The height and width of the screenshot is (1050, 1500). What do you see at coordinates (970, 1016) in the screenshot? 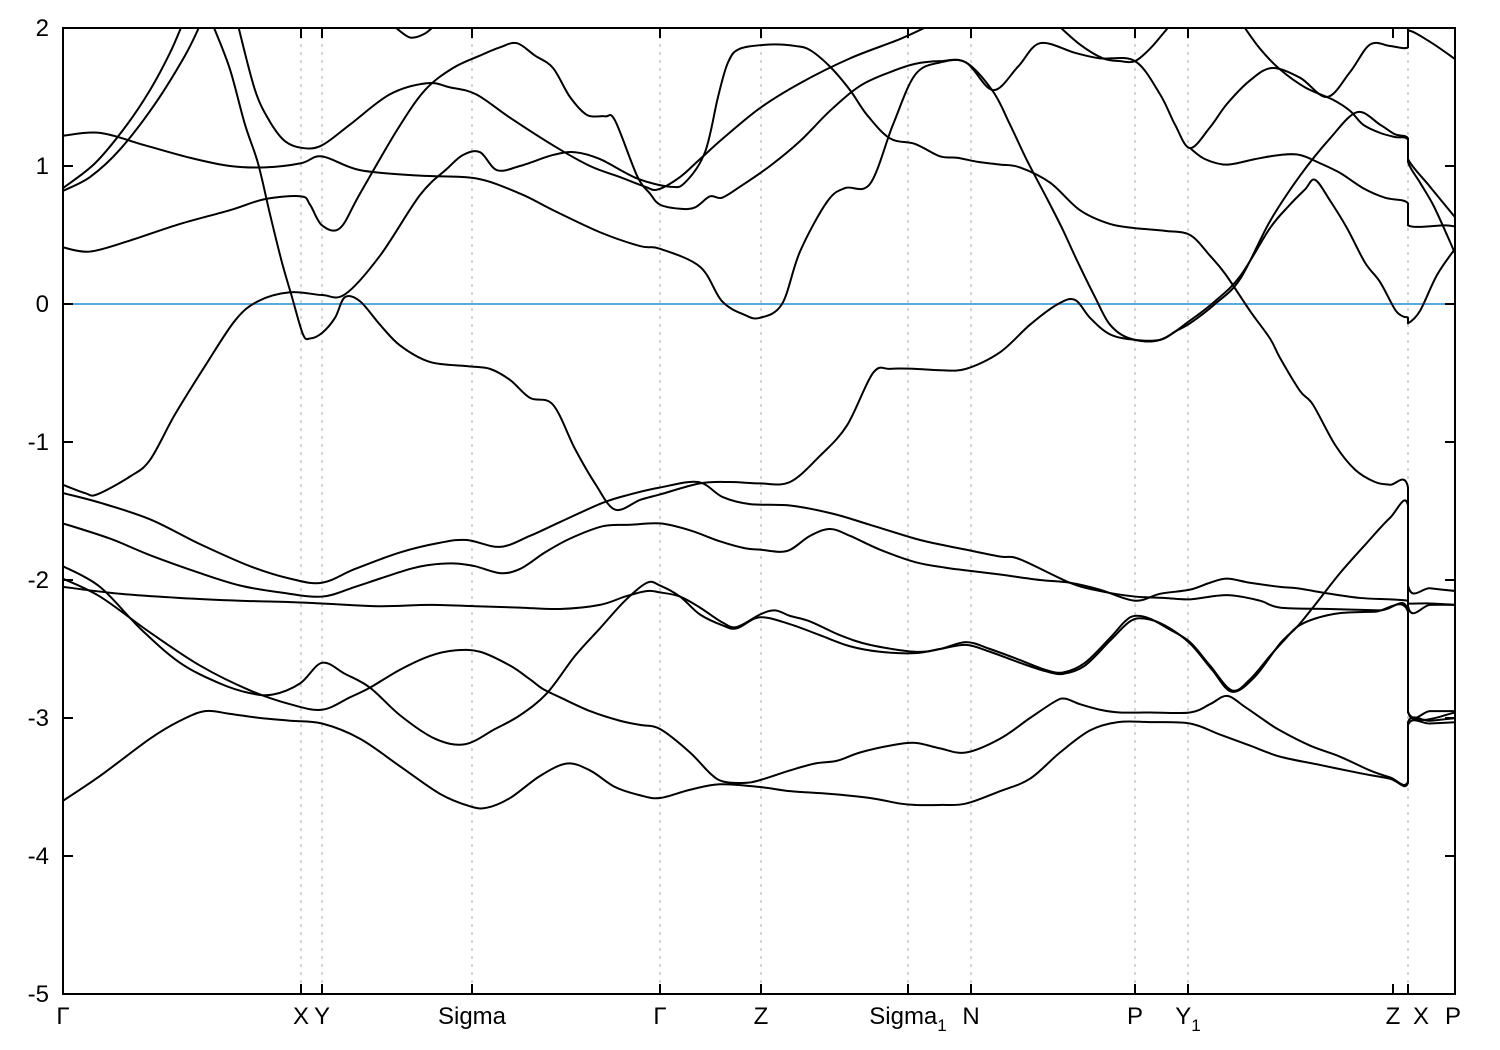
I see `x-axis-label-n: N` at bounding box center [970, 1016].